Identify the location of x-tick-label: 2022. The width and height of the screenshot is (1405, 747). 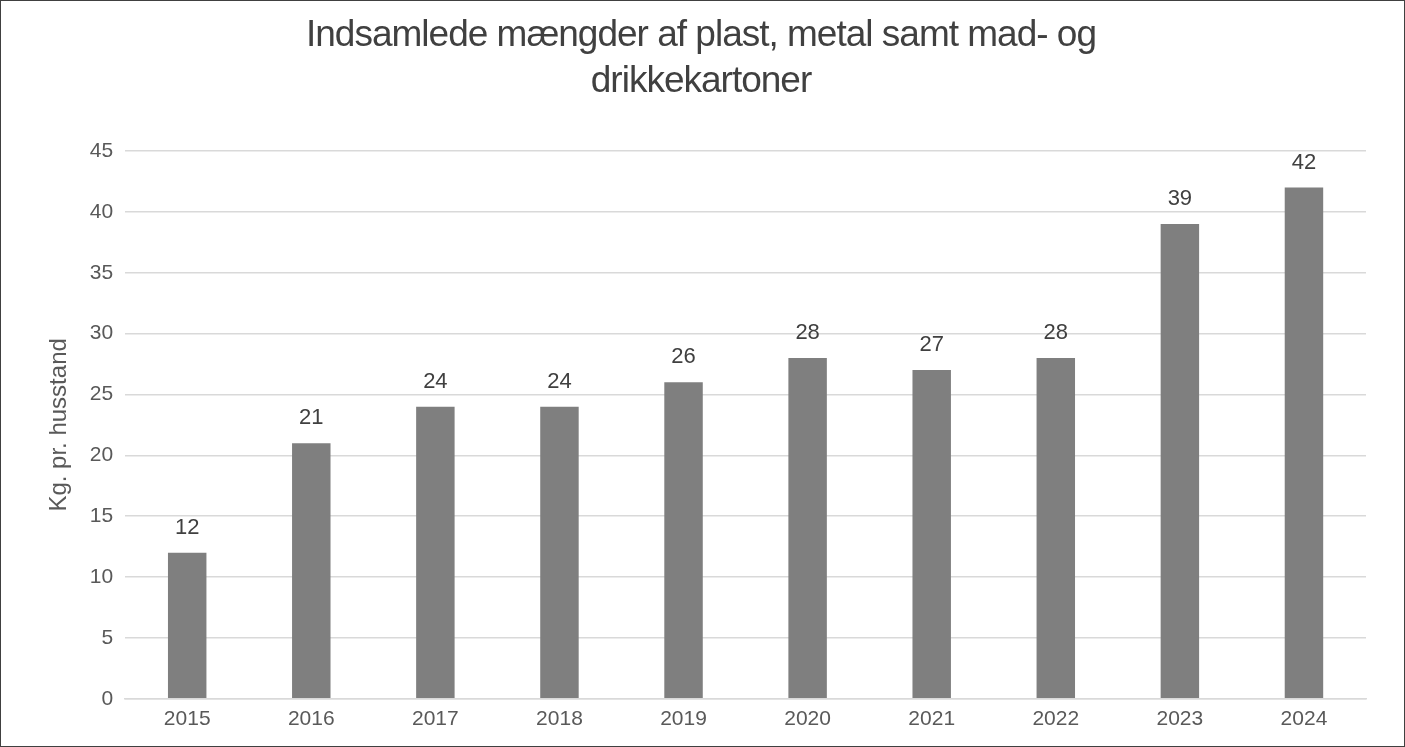
(1056, 718).